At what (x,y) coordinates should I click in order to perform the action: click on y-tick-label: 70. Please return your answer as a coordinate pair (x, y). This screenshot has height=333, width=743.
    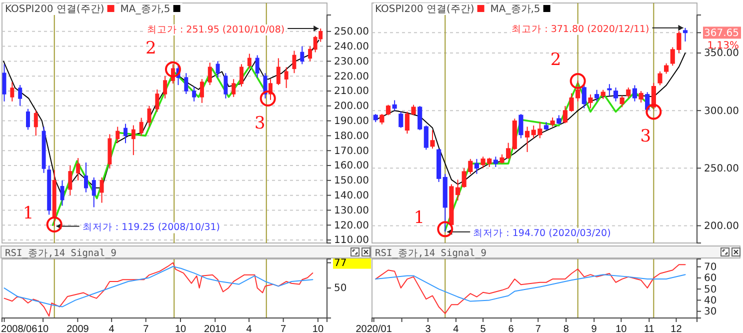
    Looking at the image, I should click on (710, 267).